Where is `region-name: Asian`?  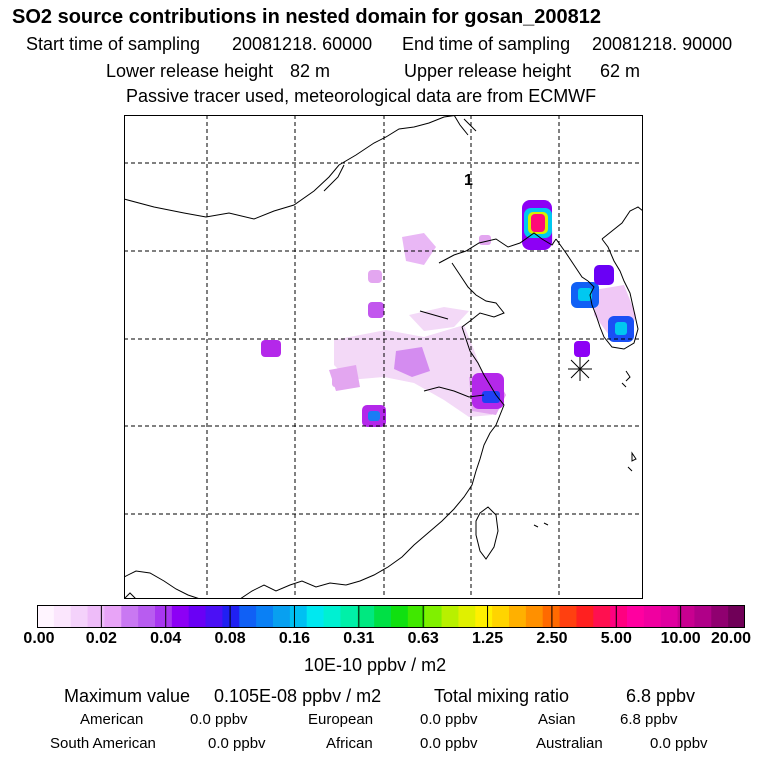
region-name: Asian is located at coordinates (557, 719).